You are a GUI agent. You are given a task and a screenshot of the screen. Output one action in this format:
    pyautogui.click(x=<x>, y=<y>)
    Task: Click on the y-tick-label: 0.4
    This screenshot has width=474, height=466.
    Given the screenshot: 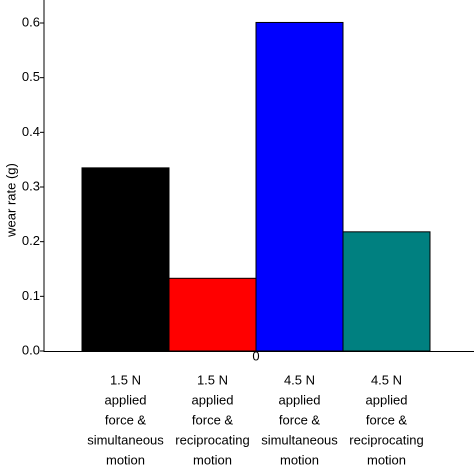 What is the action you would take?
    pyautogui.click(x=31, y=131)
    